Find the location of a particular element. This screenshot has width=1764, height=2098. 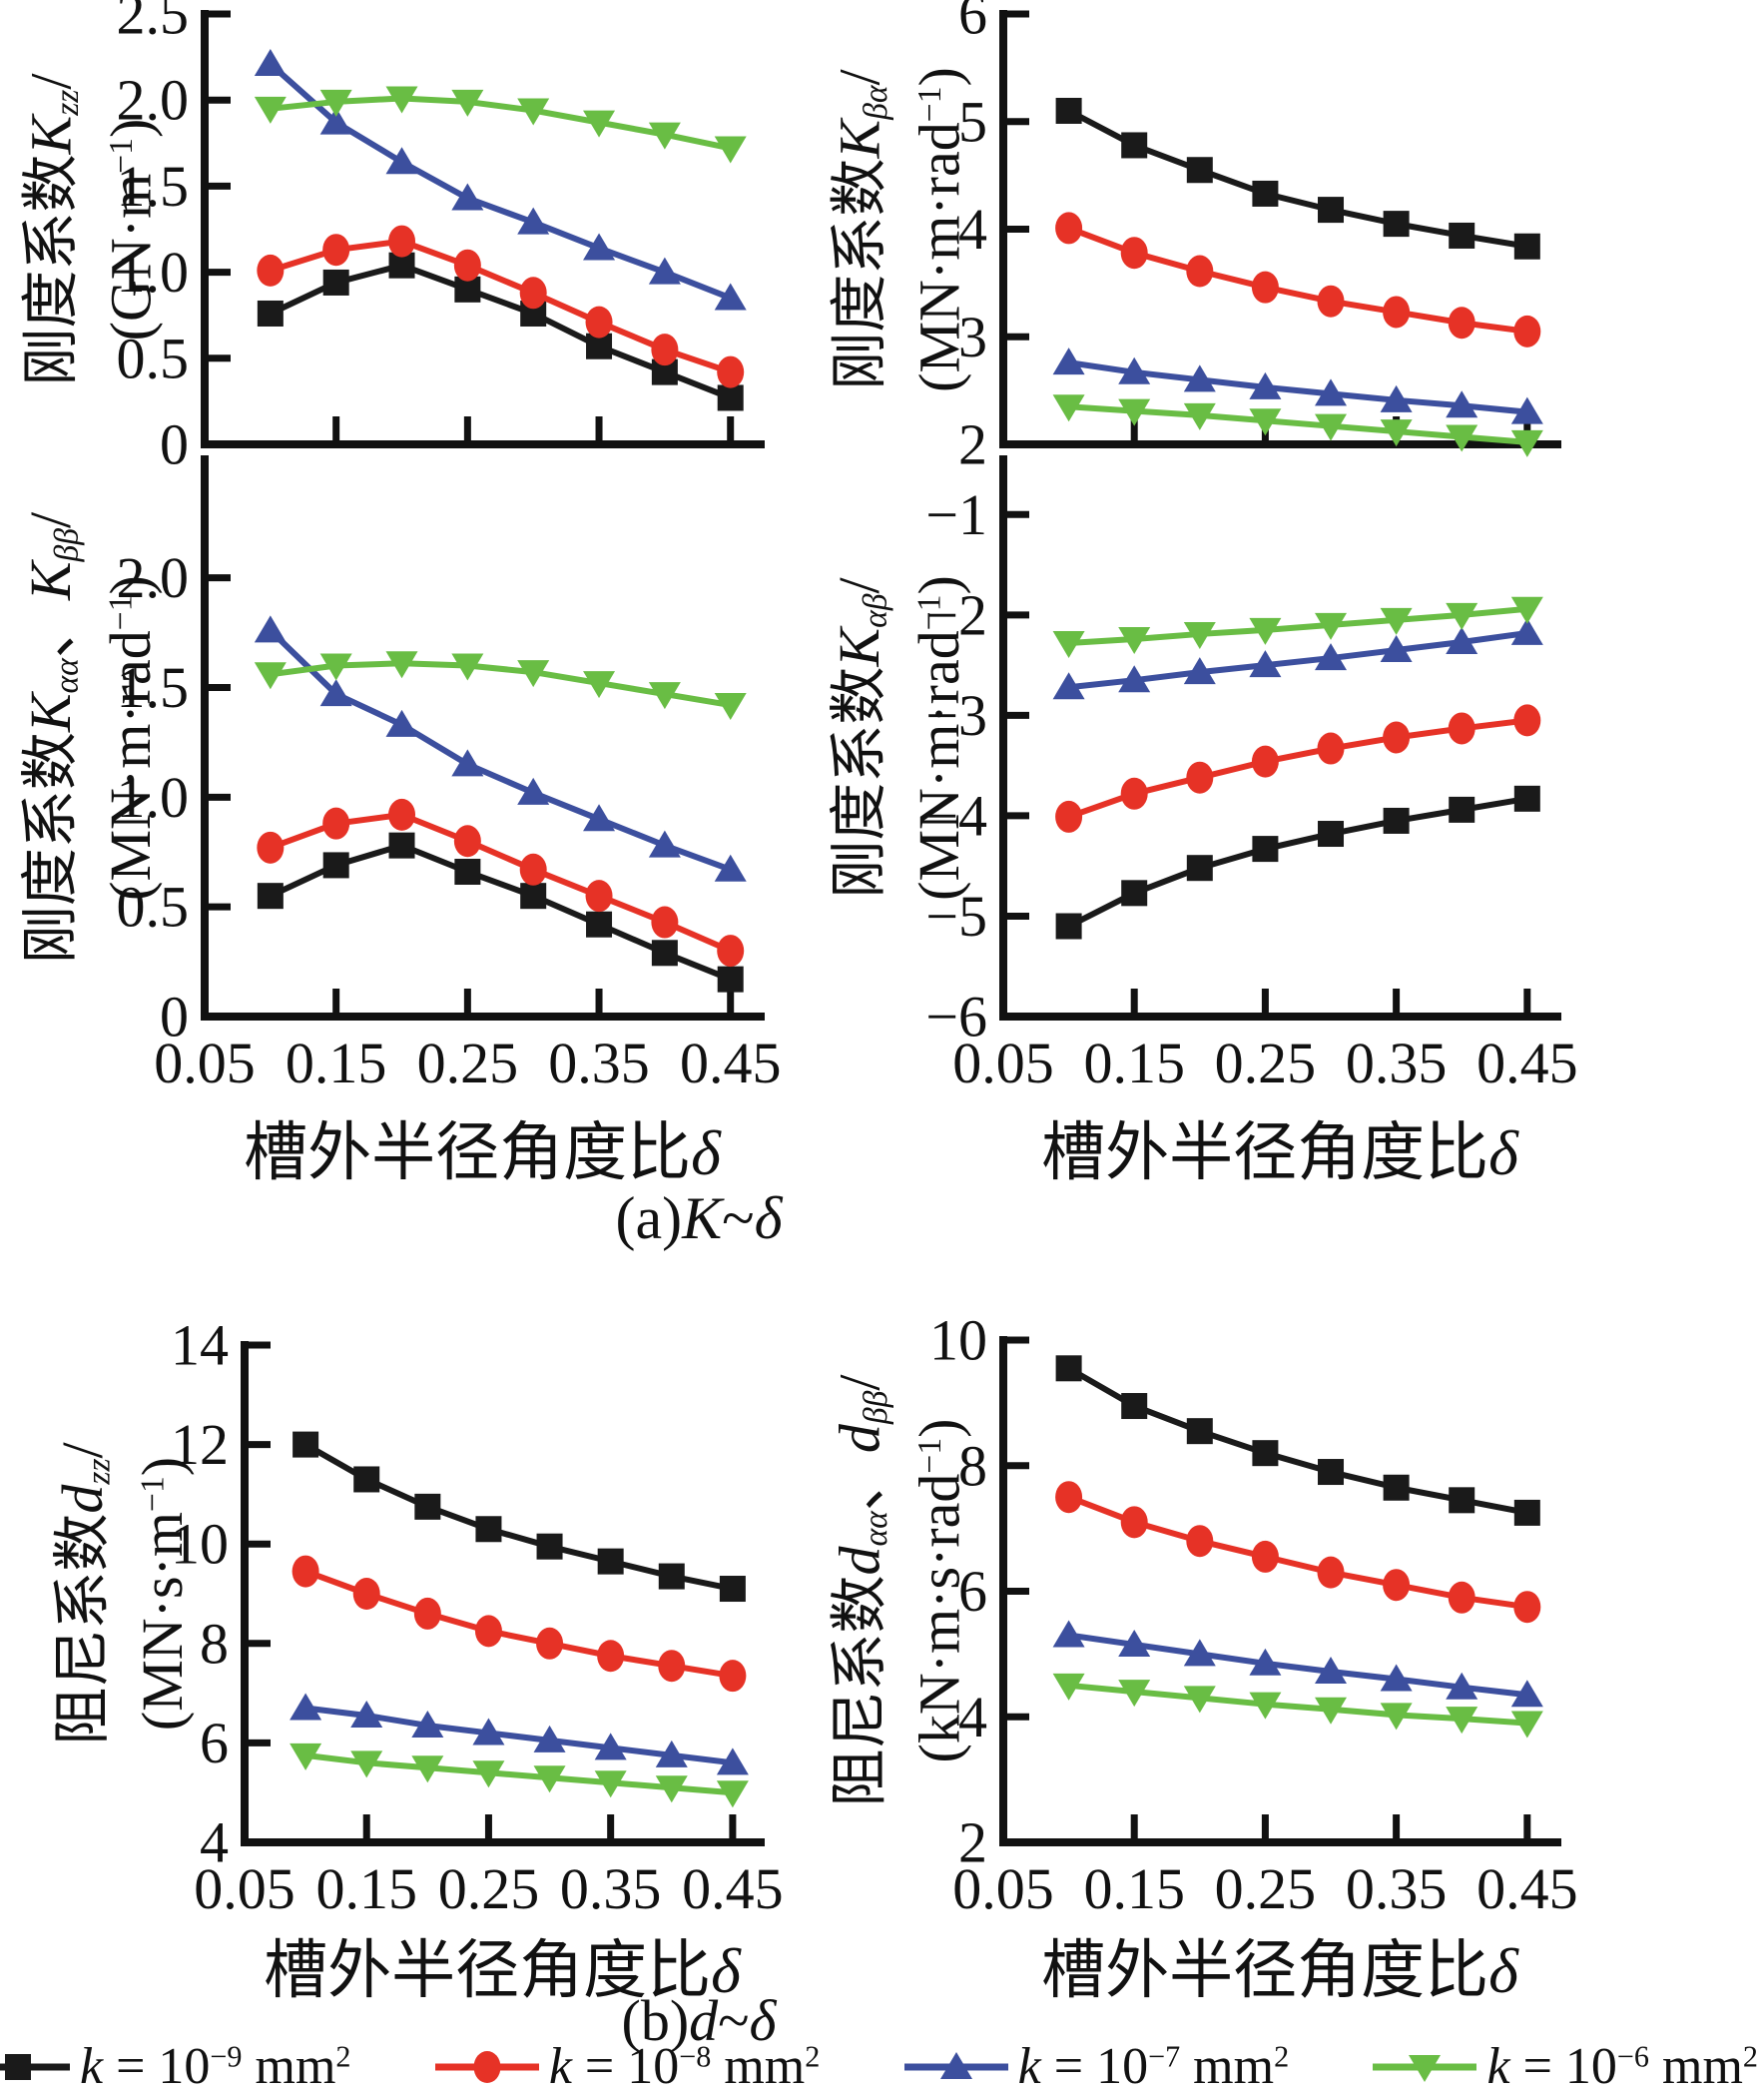

x-tick-label: 0.35 is located at coordinates (1397, 1063).